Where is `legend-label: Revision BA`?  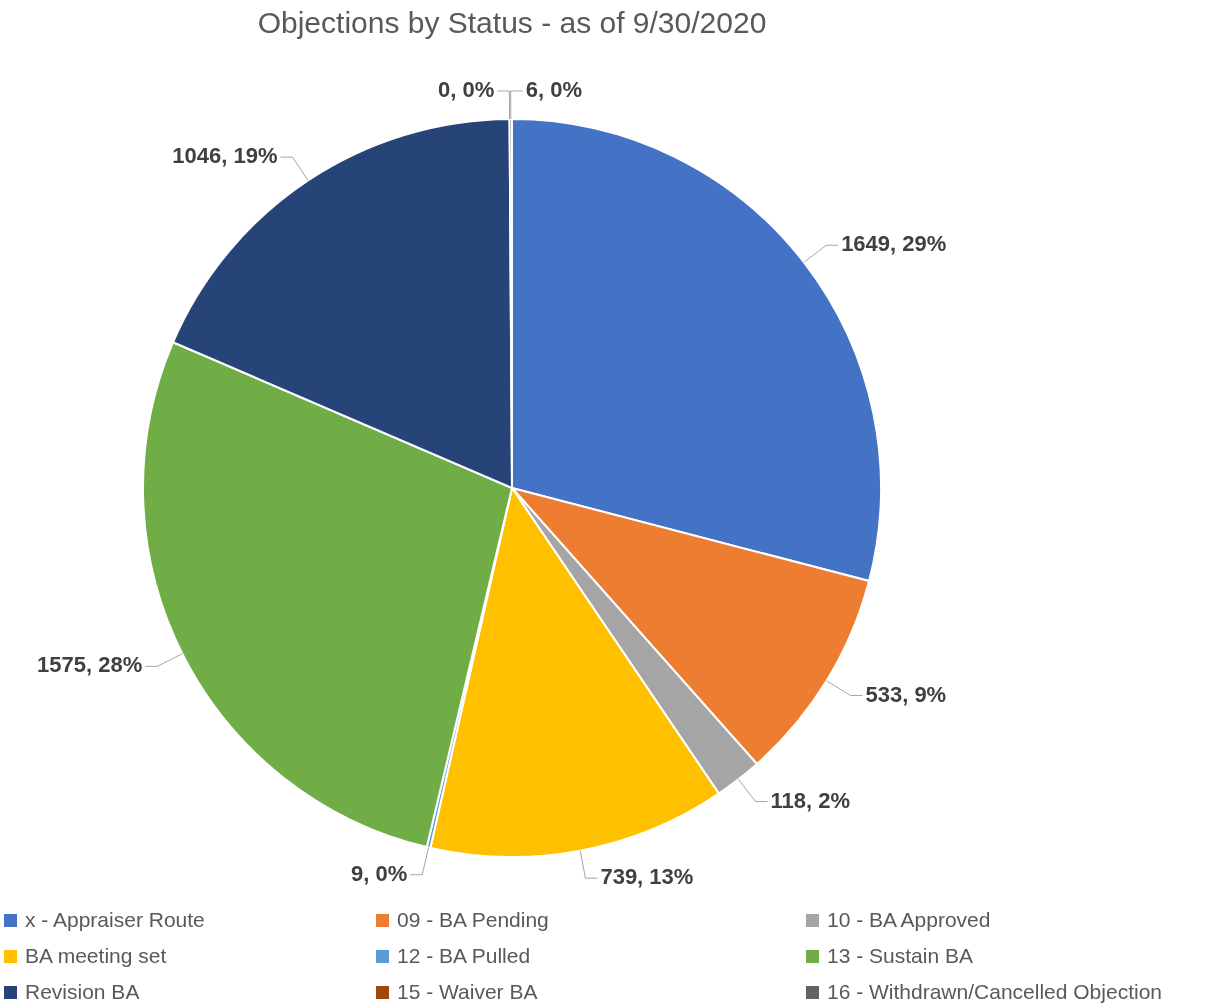
legend-label: Revision BA is located at coordinates (82, 992).